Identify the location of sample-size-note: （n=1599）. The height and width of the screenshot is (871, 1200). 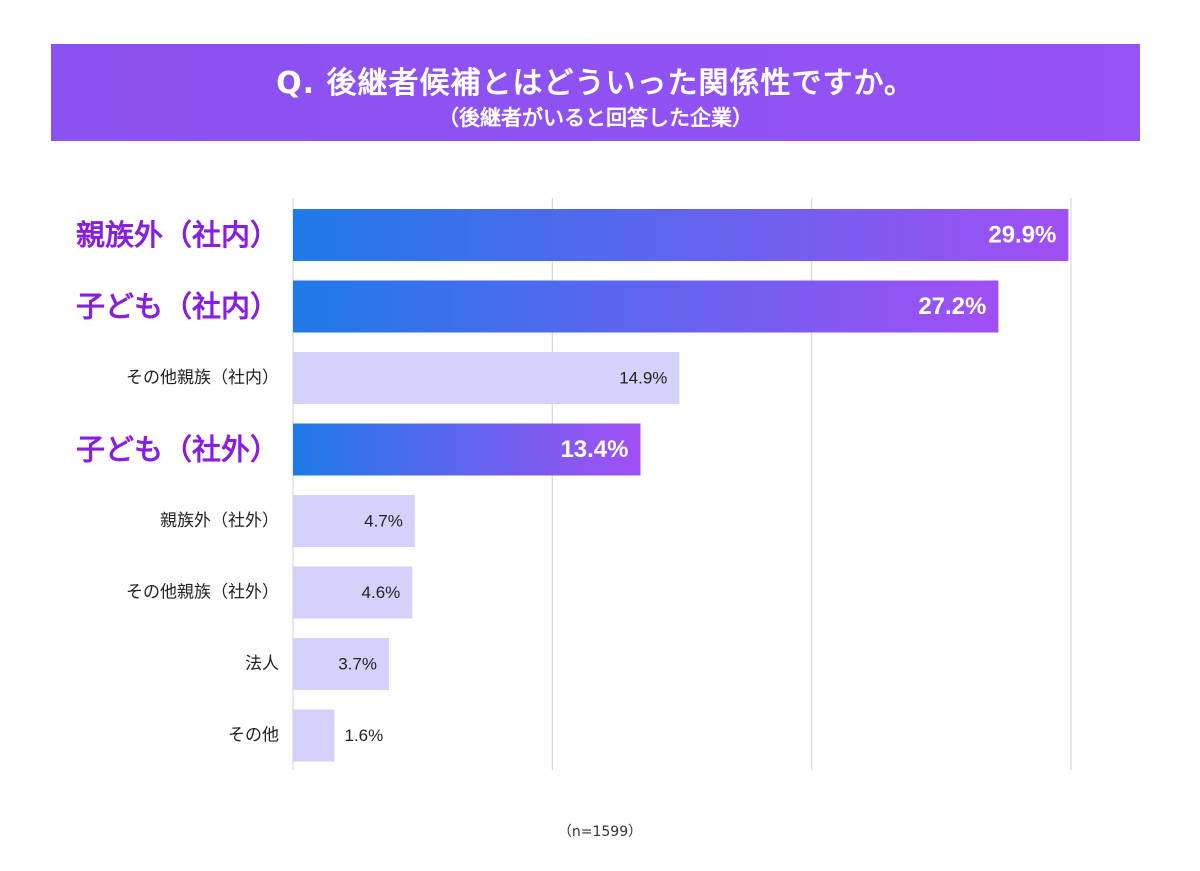
(600, 832).